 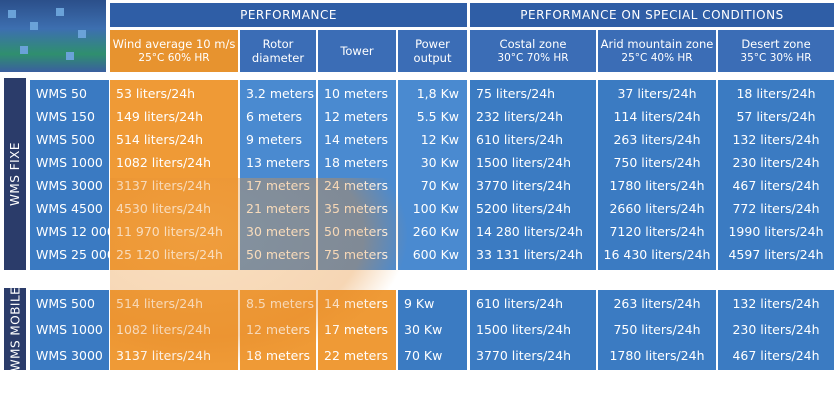 What do you see at coordinates (432, 44) in the screenshot?
I see `col-header-line1: Power` at bounding box center [432, 44].